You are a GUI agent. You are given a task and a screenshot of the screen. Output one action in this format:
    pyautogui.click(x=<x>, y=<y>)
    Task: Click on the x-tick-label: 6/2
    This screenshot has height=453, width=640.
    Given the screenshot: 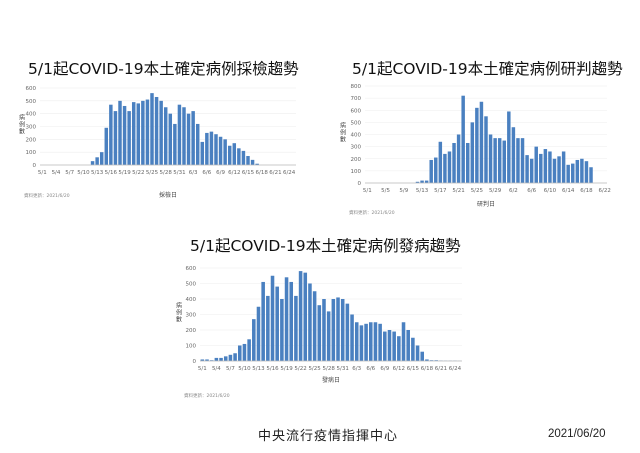 What is the action you would take?
    pyautogui.click(x=513, y=191)
    